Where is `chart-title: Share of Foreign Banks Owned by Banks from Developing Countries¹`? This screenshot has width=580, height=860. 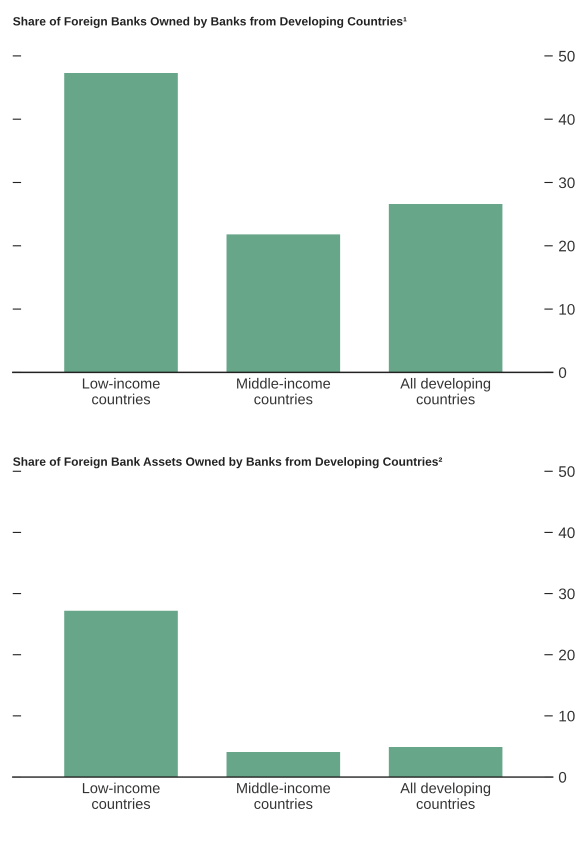
chart-title: Share of Foreign Banks Owned by Banks from Developing Countries¹ is located at coordinates (210, 22).